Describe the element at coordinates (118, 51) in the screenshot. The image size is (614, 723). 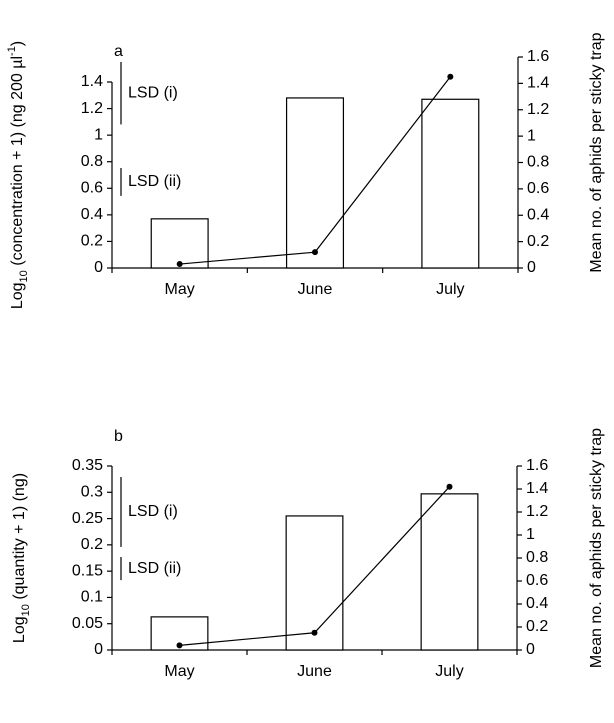
I see `panel-label: a` at that location.